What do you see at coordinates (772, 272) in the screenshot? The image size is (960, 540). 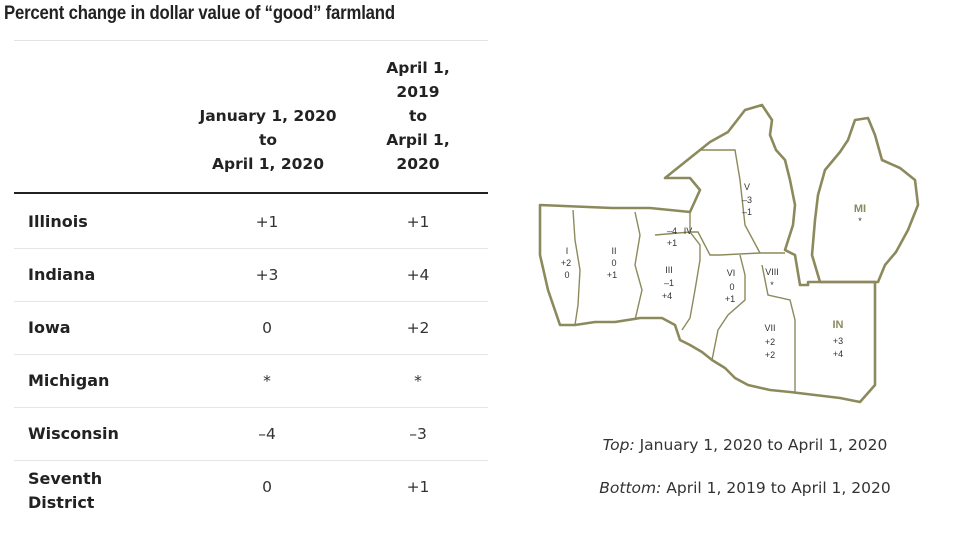 I see `district-label: VIII` at bounding box center [772, 272].